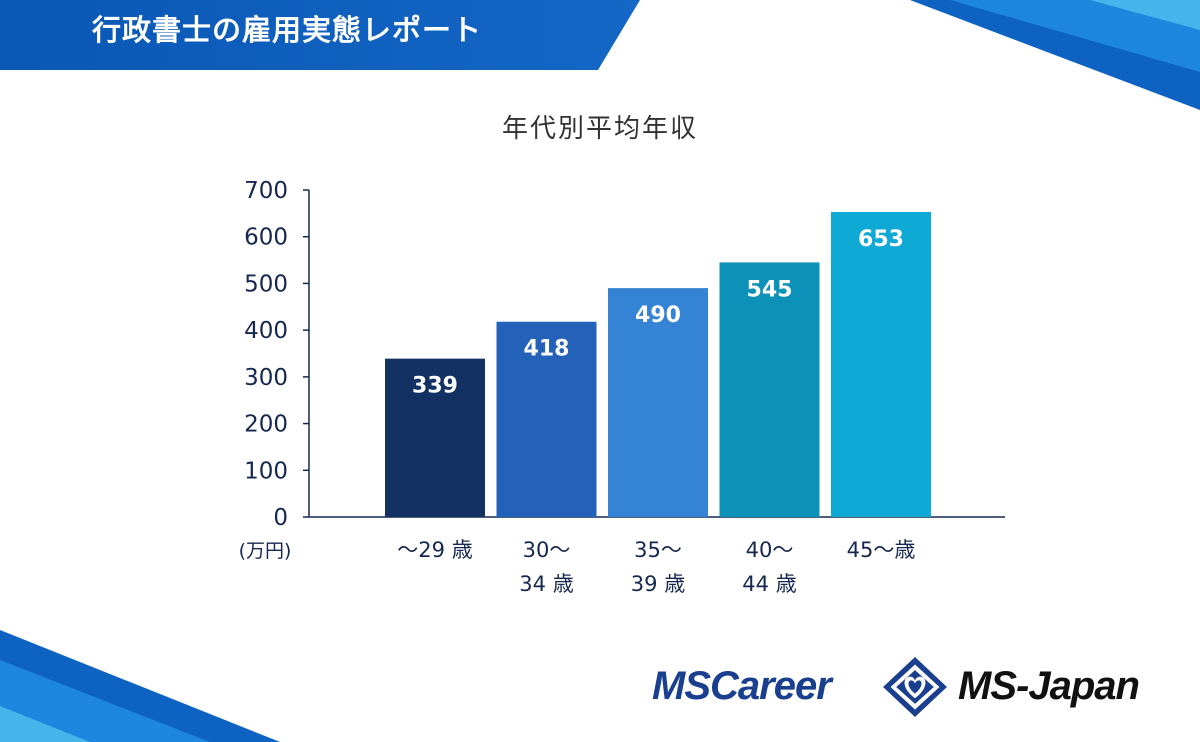  What do you see at coordinates (547, 550) in the screenshot?
I see `x-tick-label: 30〜` at bounding box center [547, 550].